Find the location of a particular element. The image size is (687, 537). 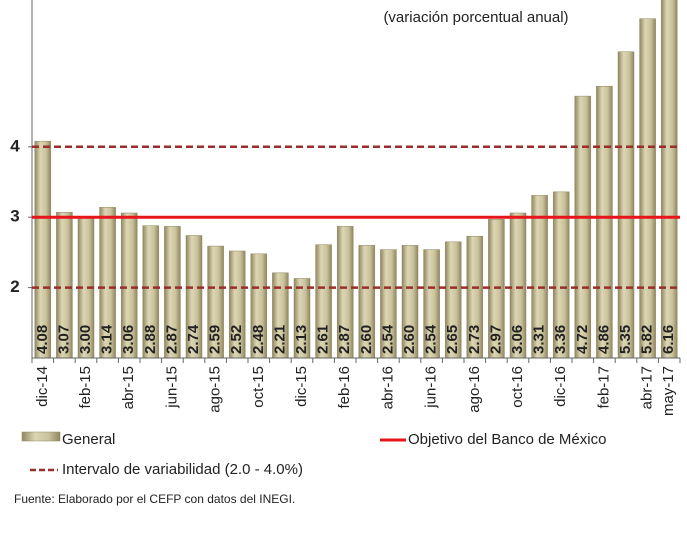

data-label: 3.36 is located at coordinates (560, 339).